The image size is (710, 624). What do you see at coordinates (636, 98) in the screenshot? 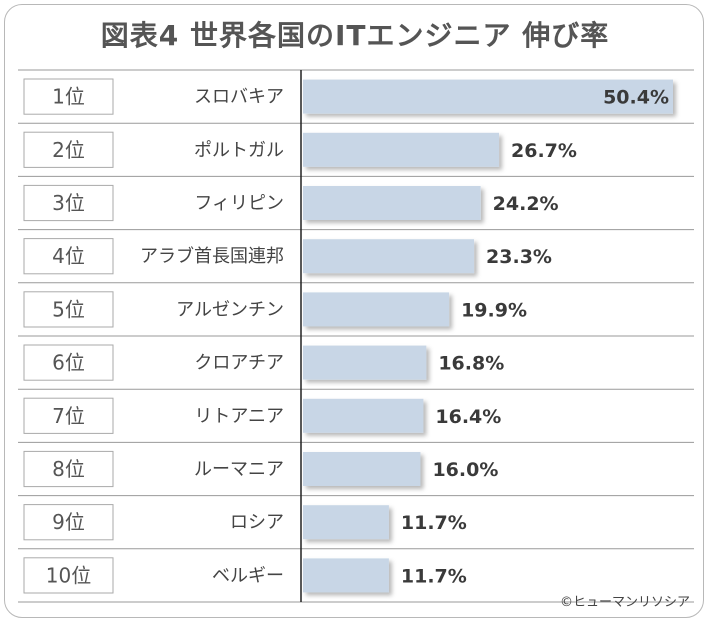
I see `data-label: 50.4%` at bounding box center [636, 98].